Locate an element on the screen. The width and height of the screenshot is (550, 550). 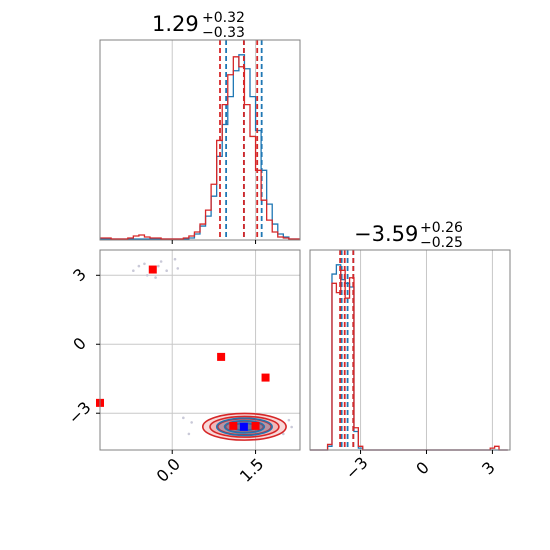
histogram-panel-top is located at coordinates (200, 141).